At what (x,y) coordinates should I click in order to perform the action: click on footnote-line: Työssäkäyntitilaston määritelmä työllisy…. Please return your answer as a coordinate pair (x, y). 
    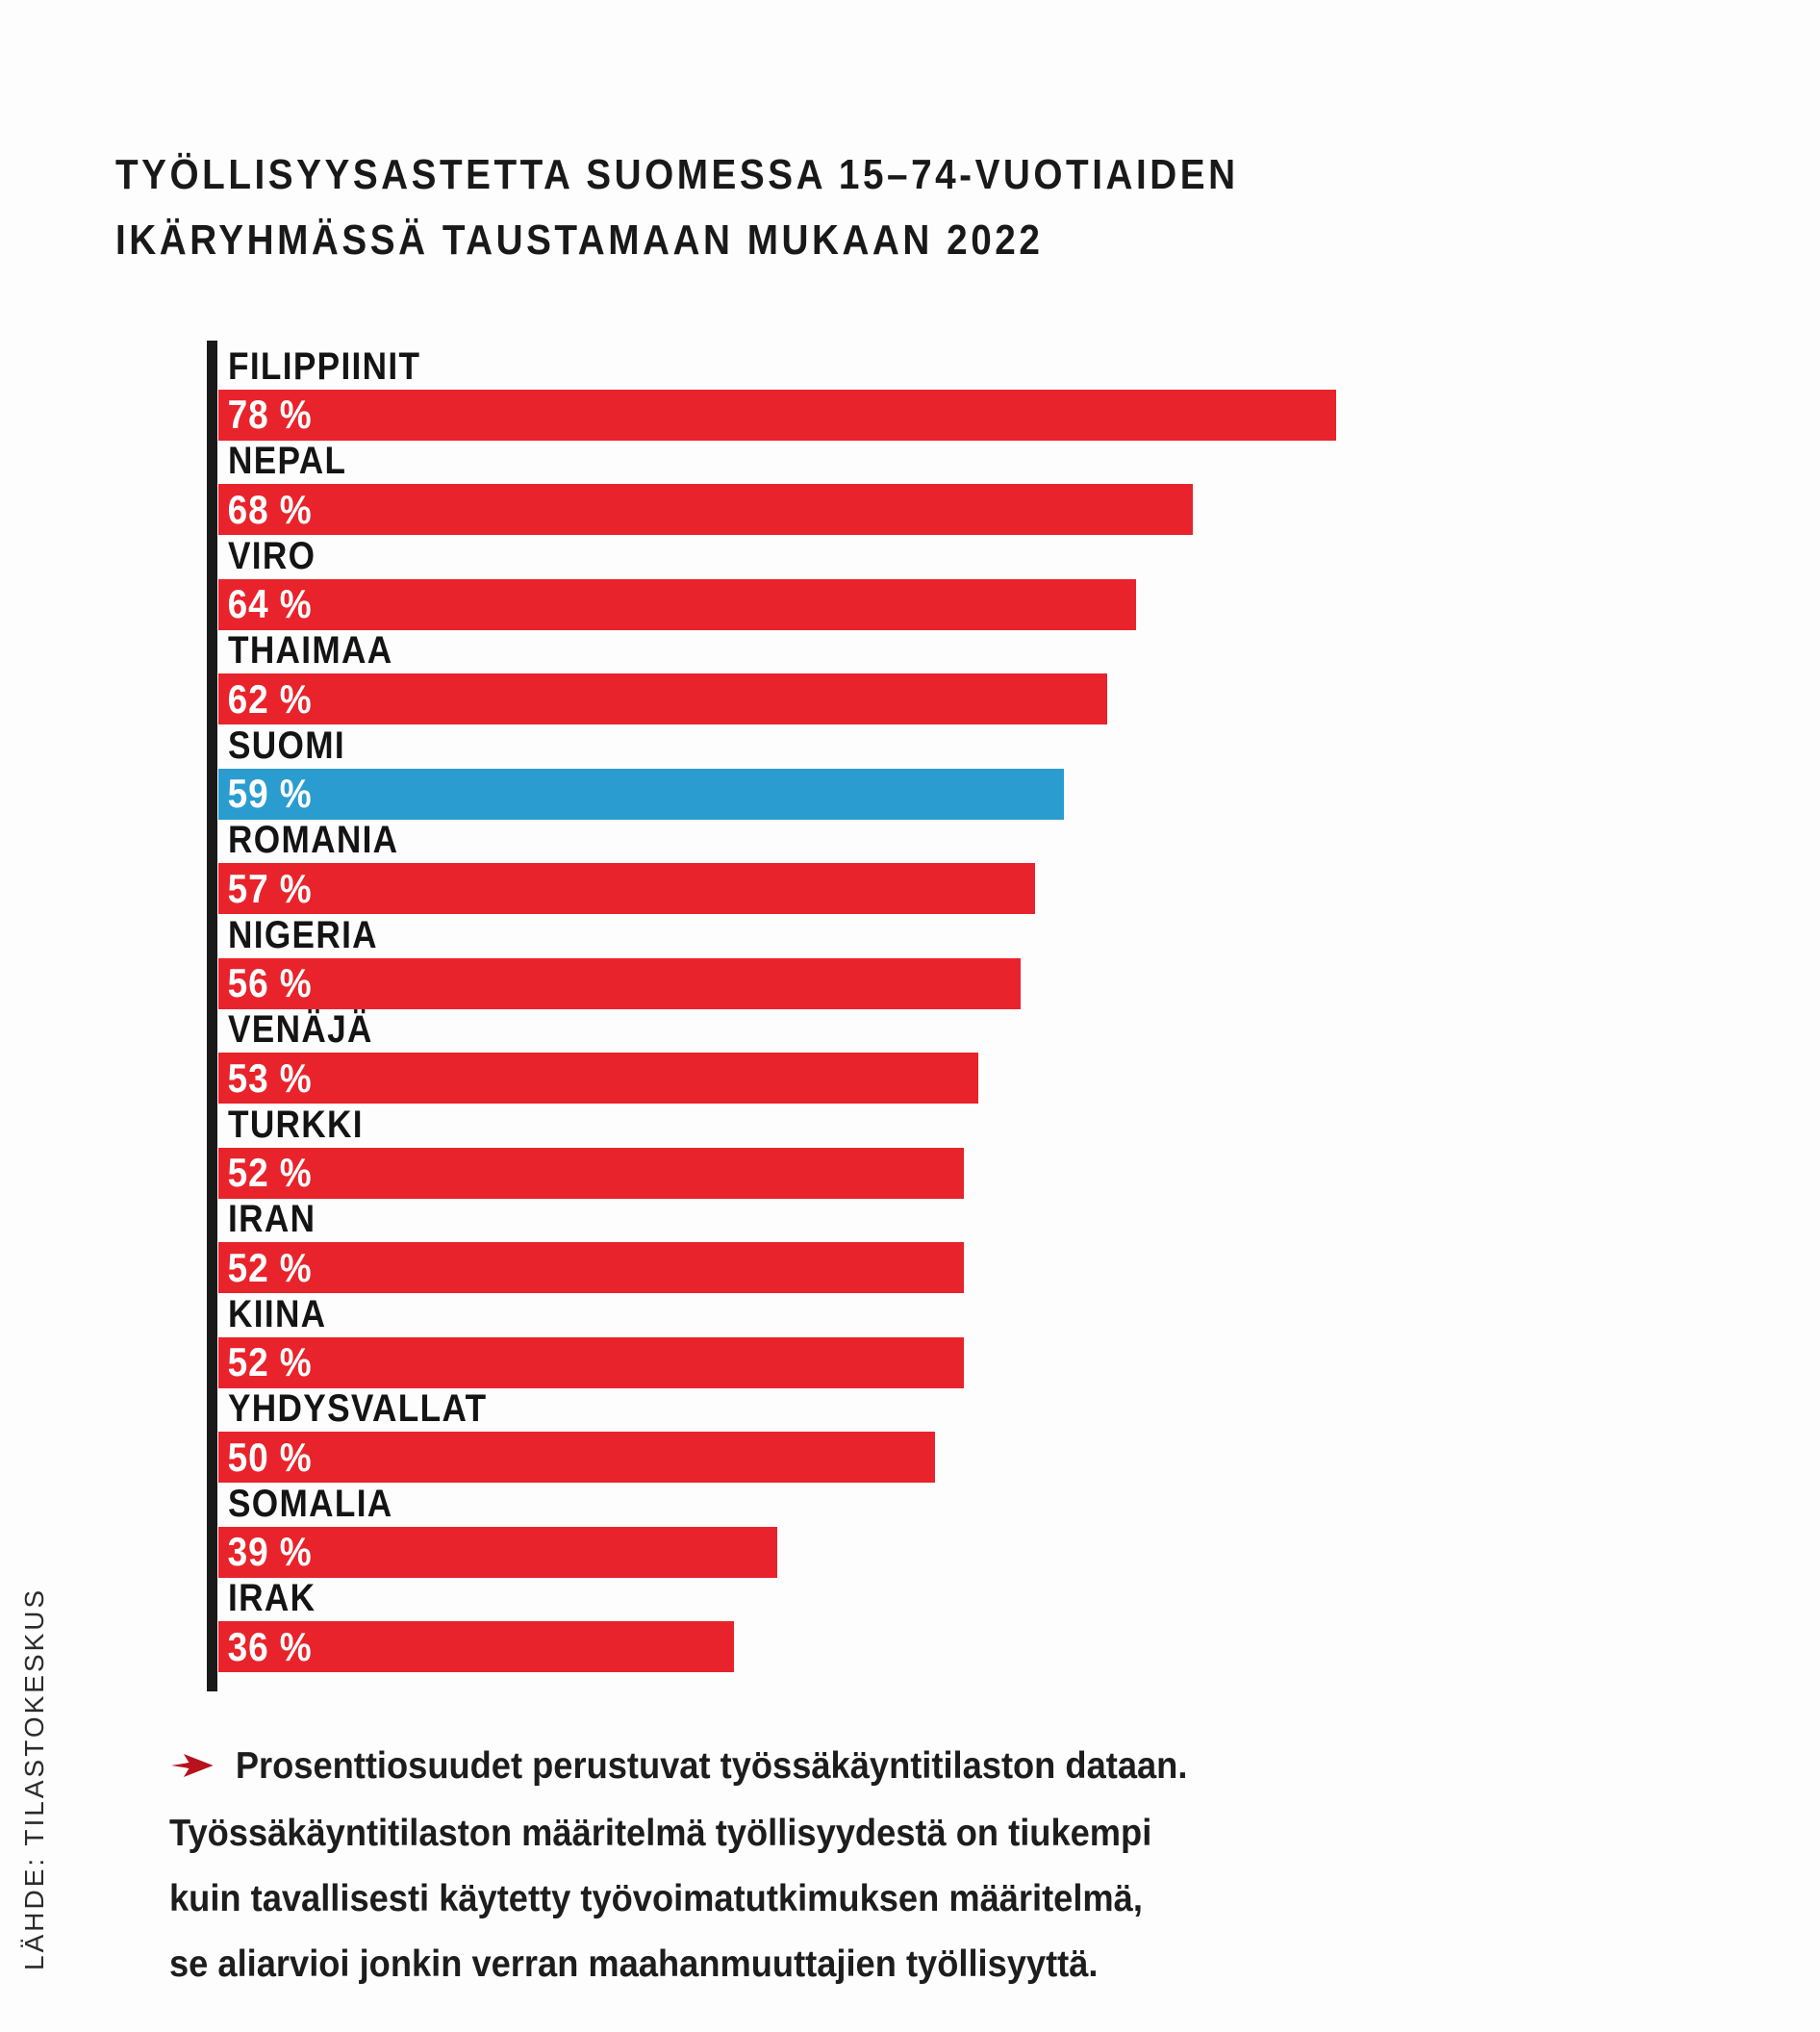
    Looking at the image, I should click on (660, 1833).